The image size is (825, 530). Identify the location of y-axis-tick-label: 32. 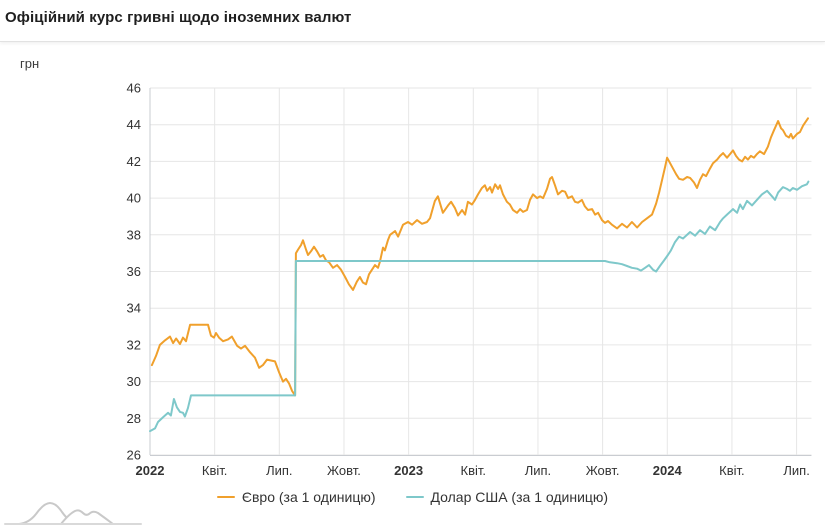
(134, 344).